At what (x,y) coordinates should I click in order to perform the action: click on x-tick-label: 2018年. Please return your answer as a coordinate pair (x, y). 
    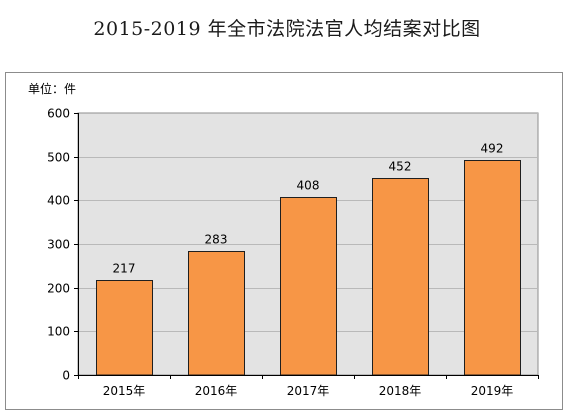
    Looking at the image, I should click on (400, 391).